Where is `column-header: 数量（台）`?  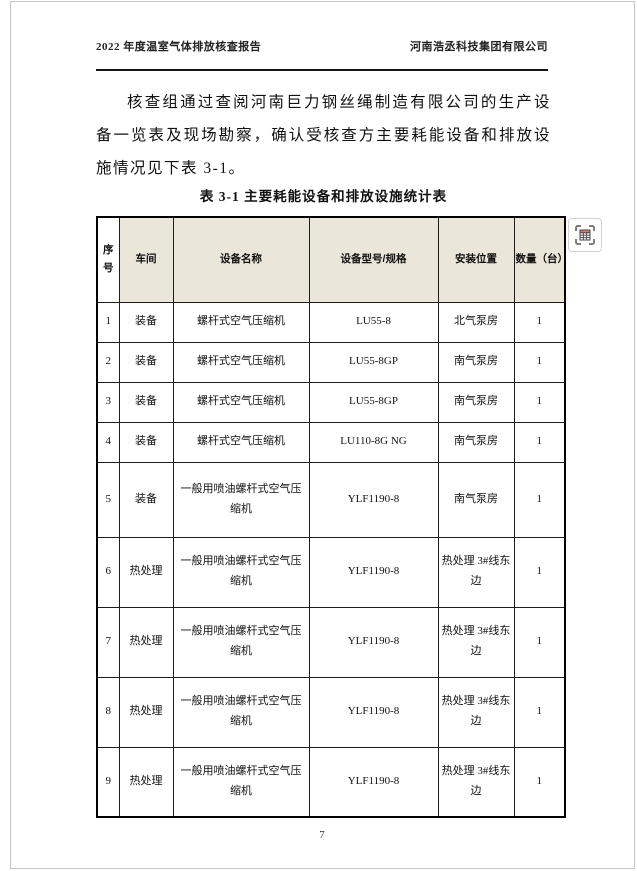
column-header: 数量（台） is located at coordinates (539, 259).